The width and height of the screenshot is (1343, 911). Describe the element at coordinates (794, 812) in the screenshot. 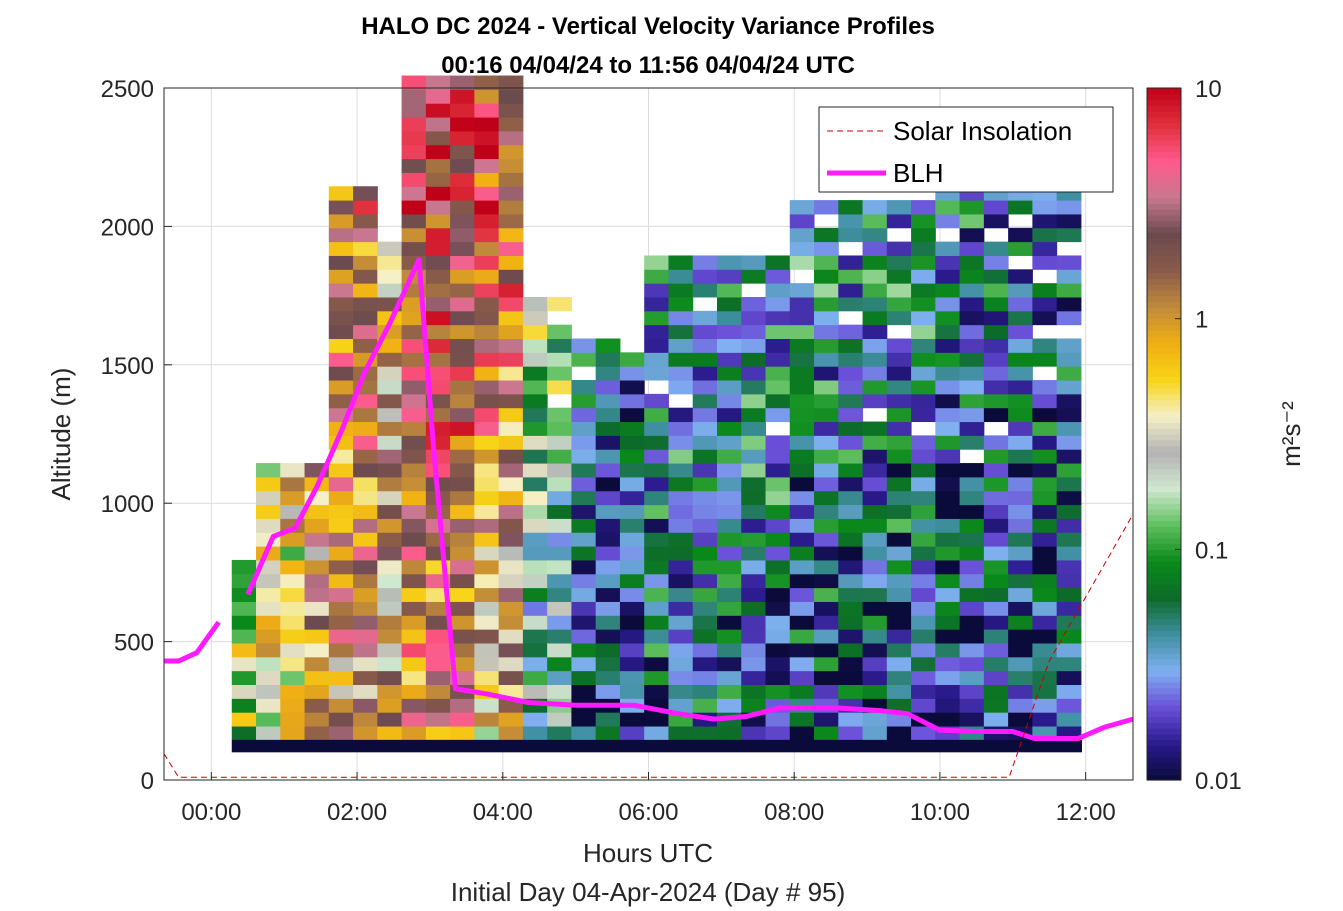

I see `x-tick-label: 08:00` at that location.